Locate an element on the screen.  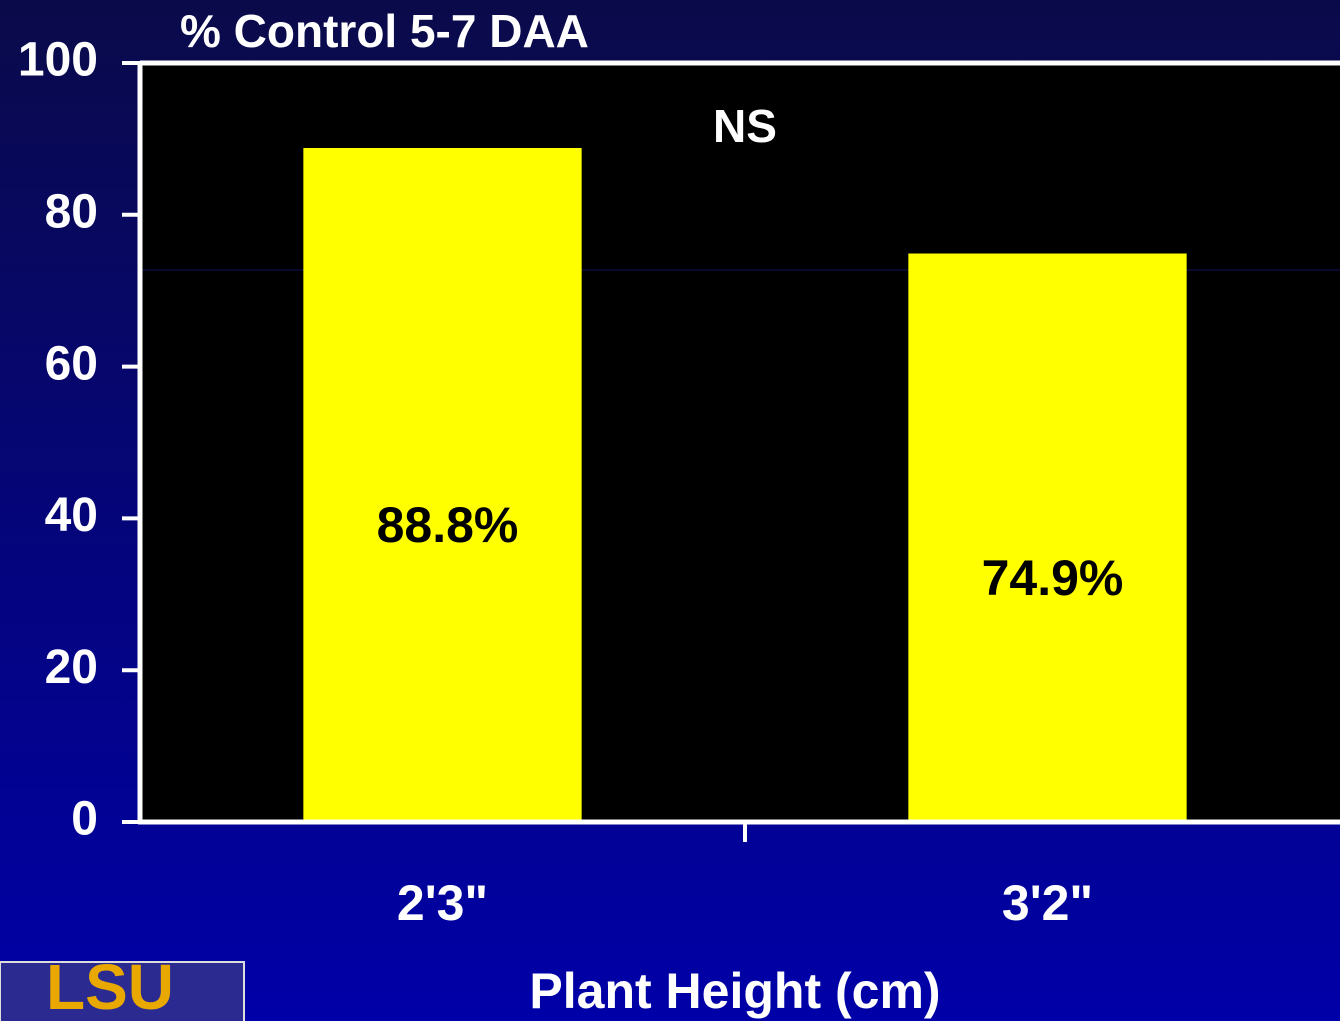
x-tick-label: 2'3" is located at coordinates (442, 903).